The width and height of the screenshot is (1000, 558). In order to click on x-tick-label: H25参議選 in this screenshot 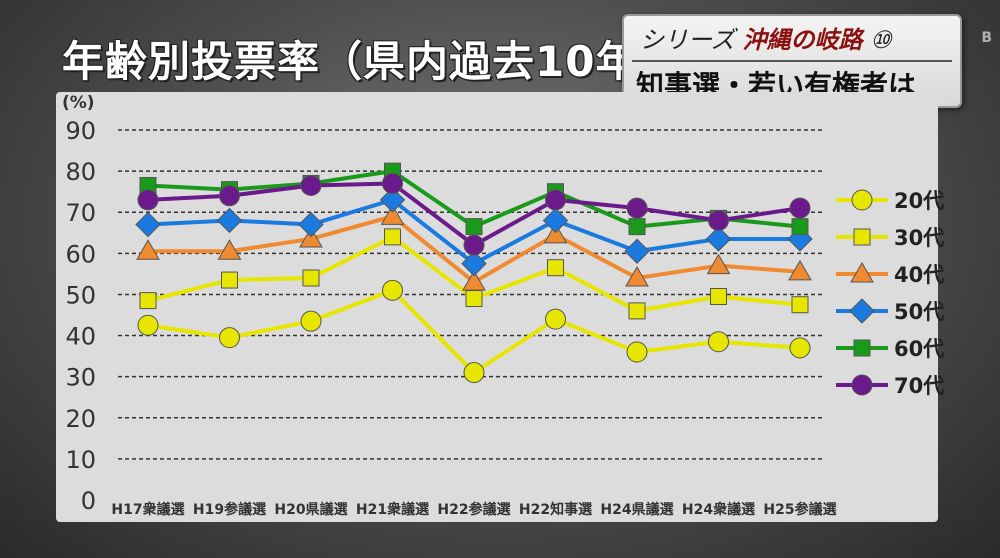, I will do `click(799, 509)`.